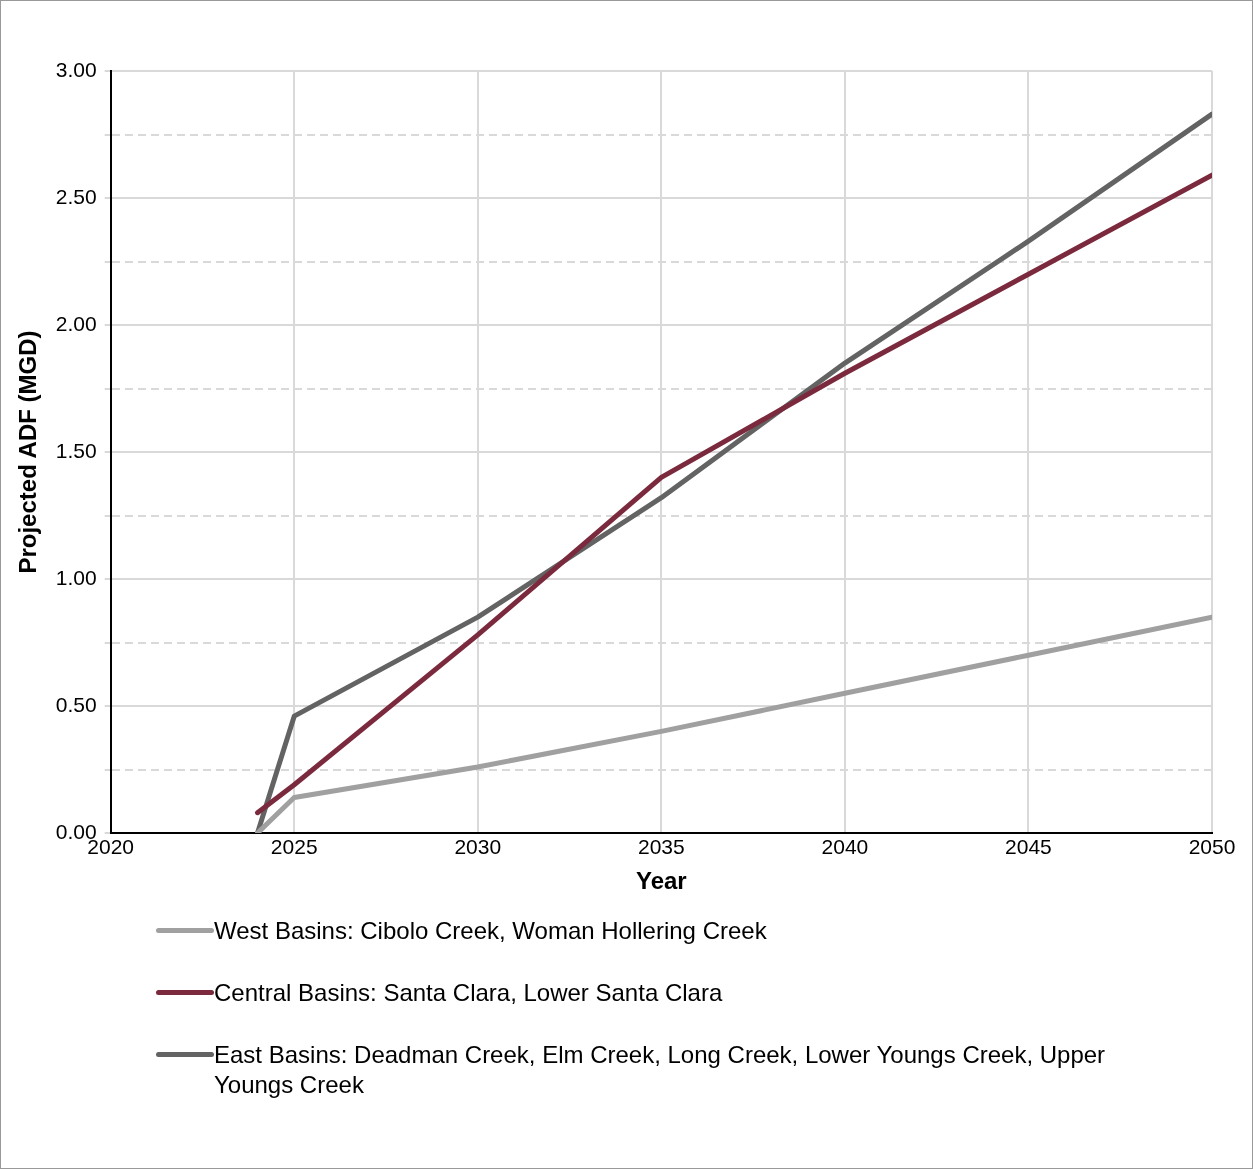 The image size is (1253, 1169). I want to click on x-axis-title: Year, so click(661, 881).